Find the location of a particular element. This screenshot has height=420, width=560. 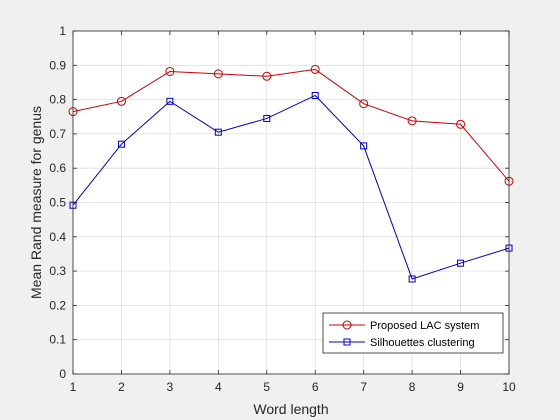

y-tick-label: 1 is located at coordinates (62, 31).